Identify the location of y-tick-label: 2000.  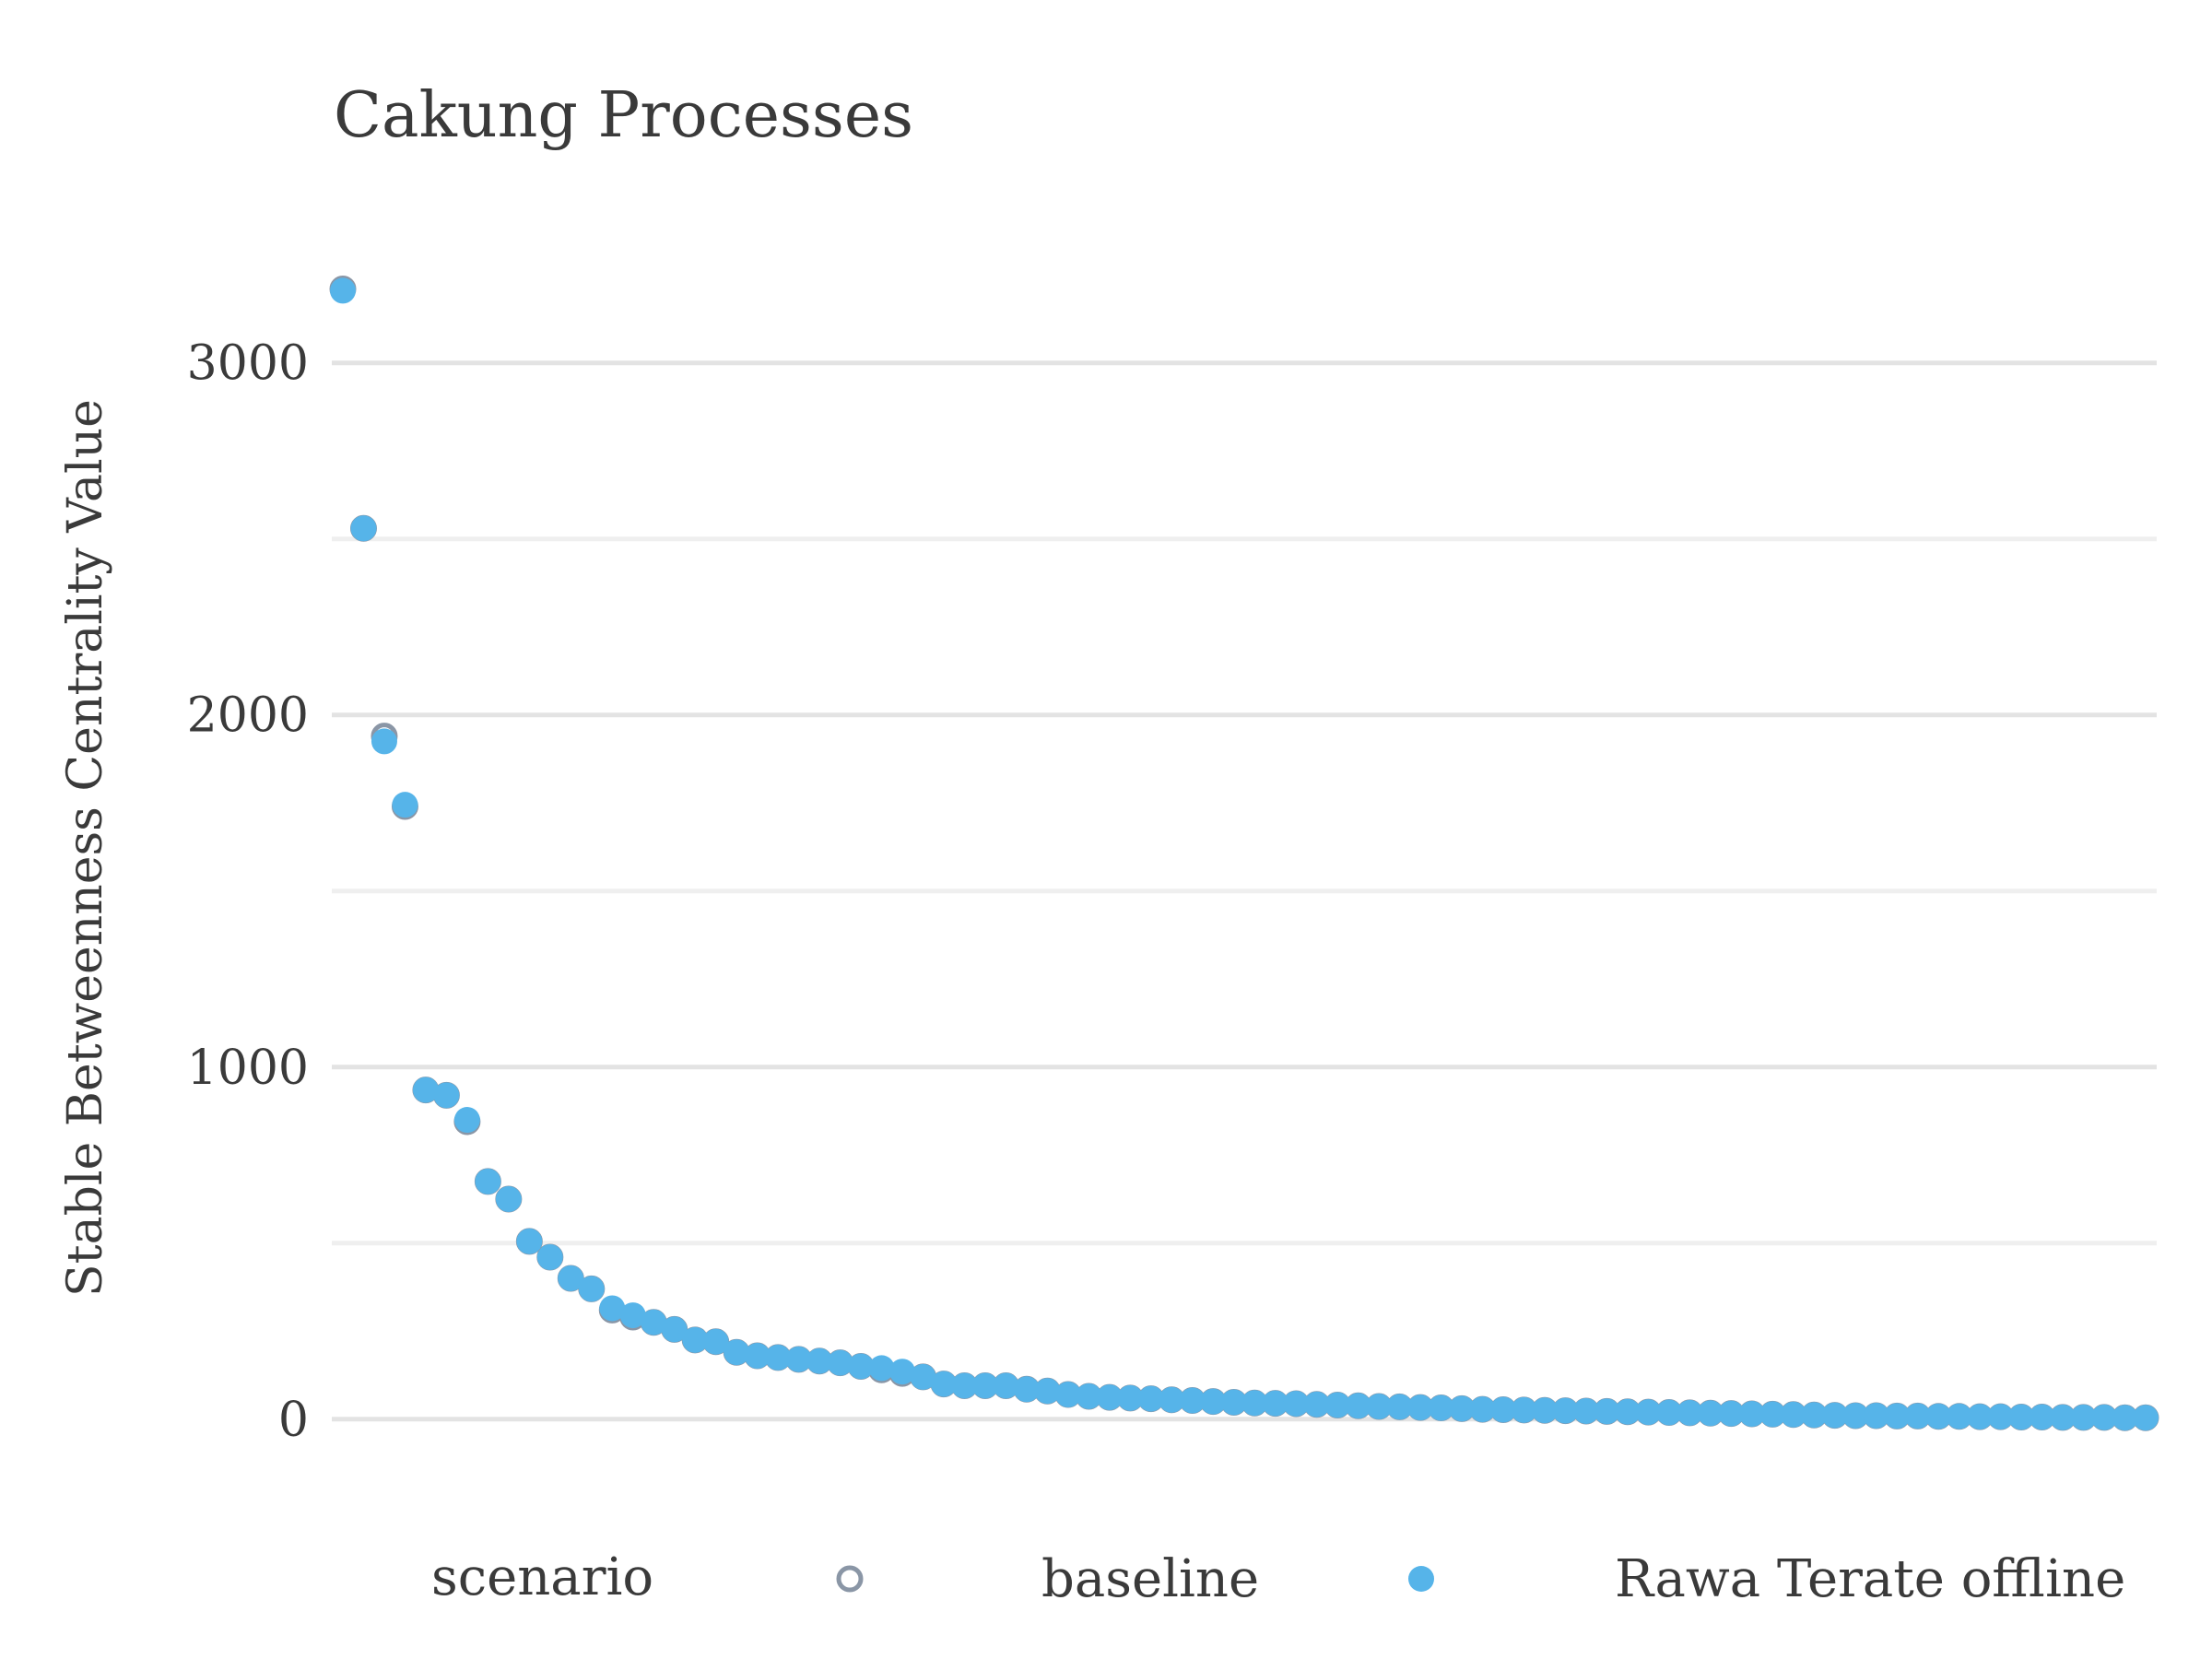
(248, 716).